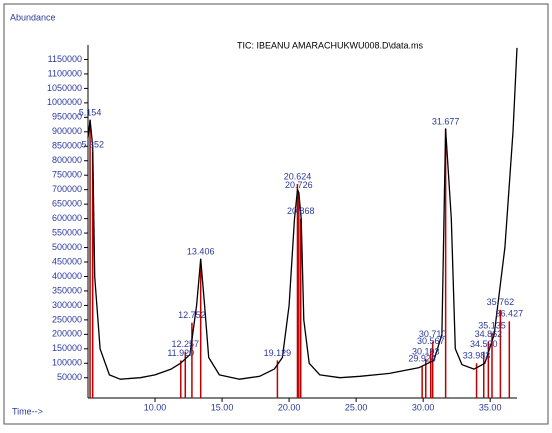 The width and height of the screenshot is (552, 433). What do you see at coordinates (65, 59) in the screenshot?
I see `y-tick-label: 1150000` at bounding box center [65, 59].